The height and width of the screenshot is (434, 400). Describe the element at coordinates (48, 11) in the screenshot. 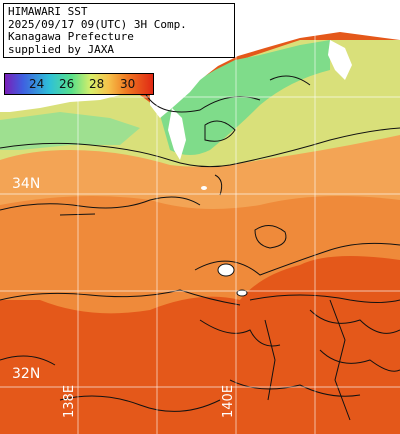

I see `product-name: HIMAWARI SST` at that location.